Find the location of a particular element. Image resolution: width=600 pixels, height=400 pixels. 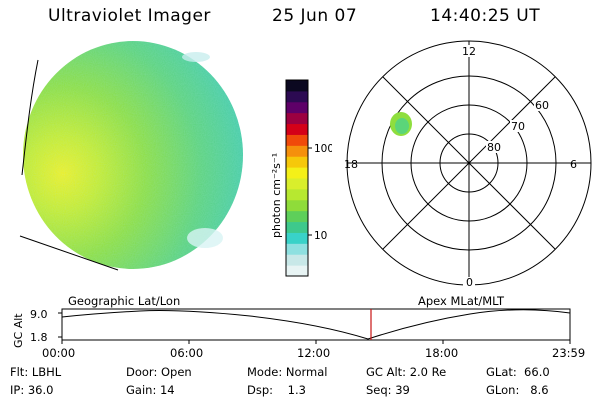

polar-label-bg-top is located at coordinates (469, 51).